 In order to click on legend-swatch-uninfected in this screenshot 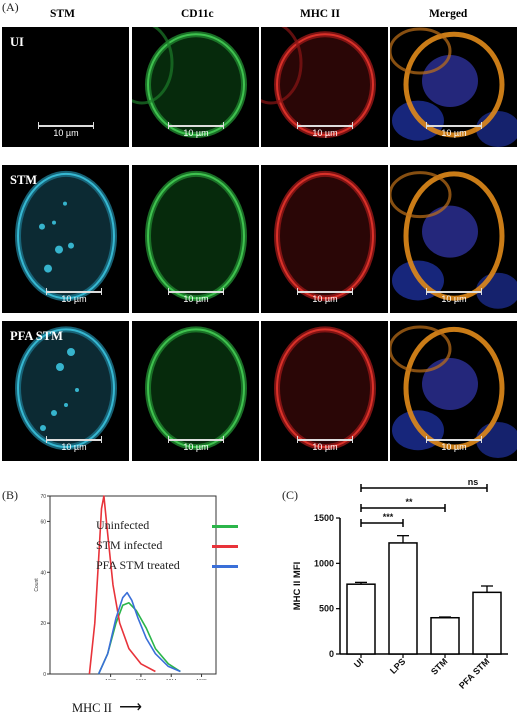, I will do `click(225, 526)`.